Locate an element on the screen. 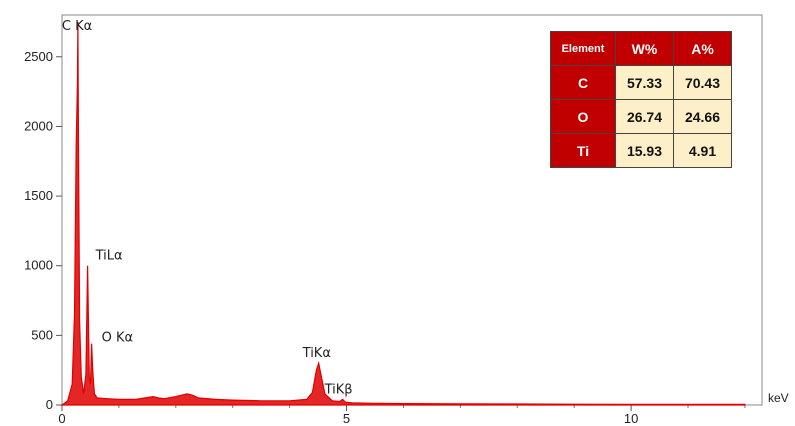 This screenshot has height=426, width=795. x-unit-label: keV is located at coordinates (778, 398).